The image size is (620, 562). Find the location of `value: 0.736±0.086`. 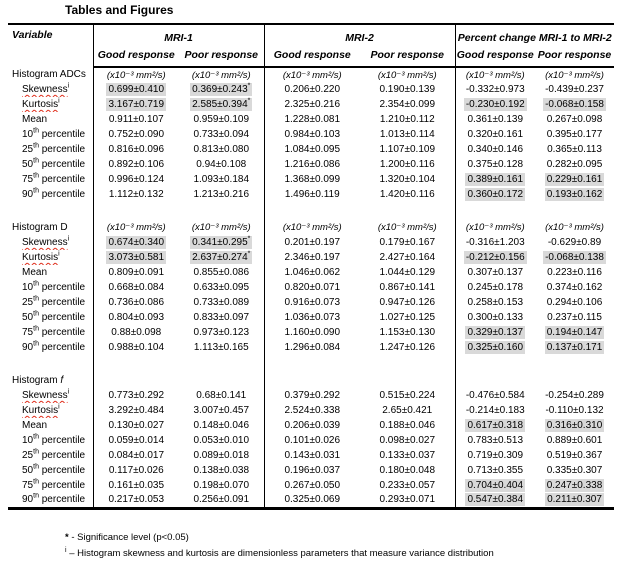

value: 0.736±0.086 is located at coordinates (136, 302).